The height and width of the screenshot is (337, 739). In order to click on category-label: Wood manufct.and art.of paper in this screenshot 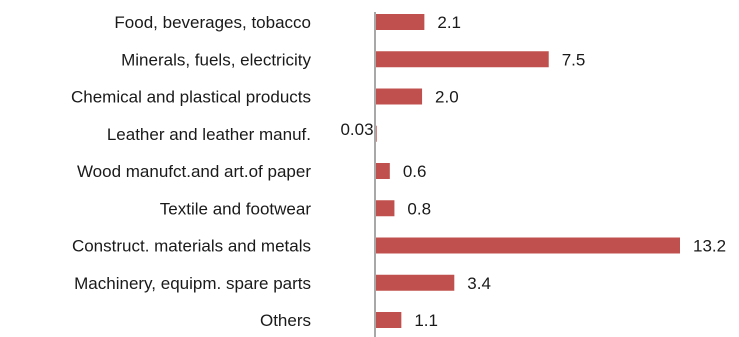, I will do `click(194, 171)`.